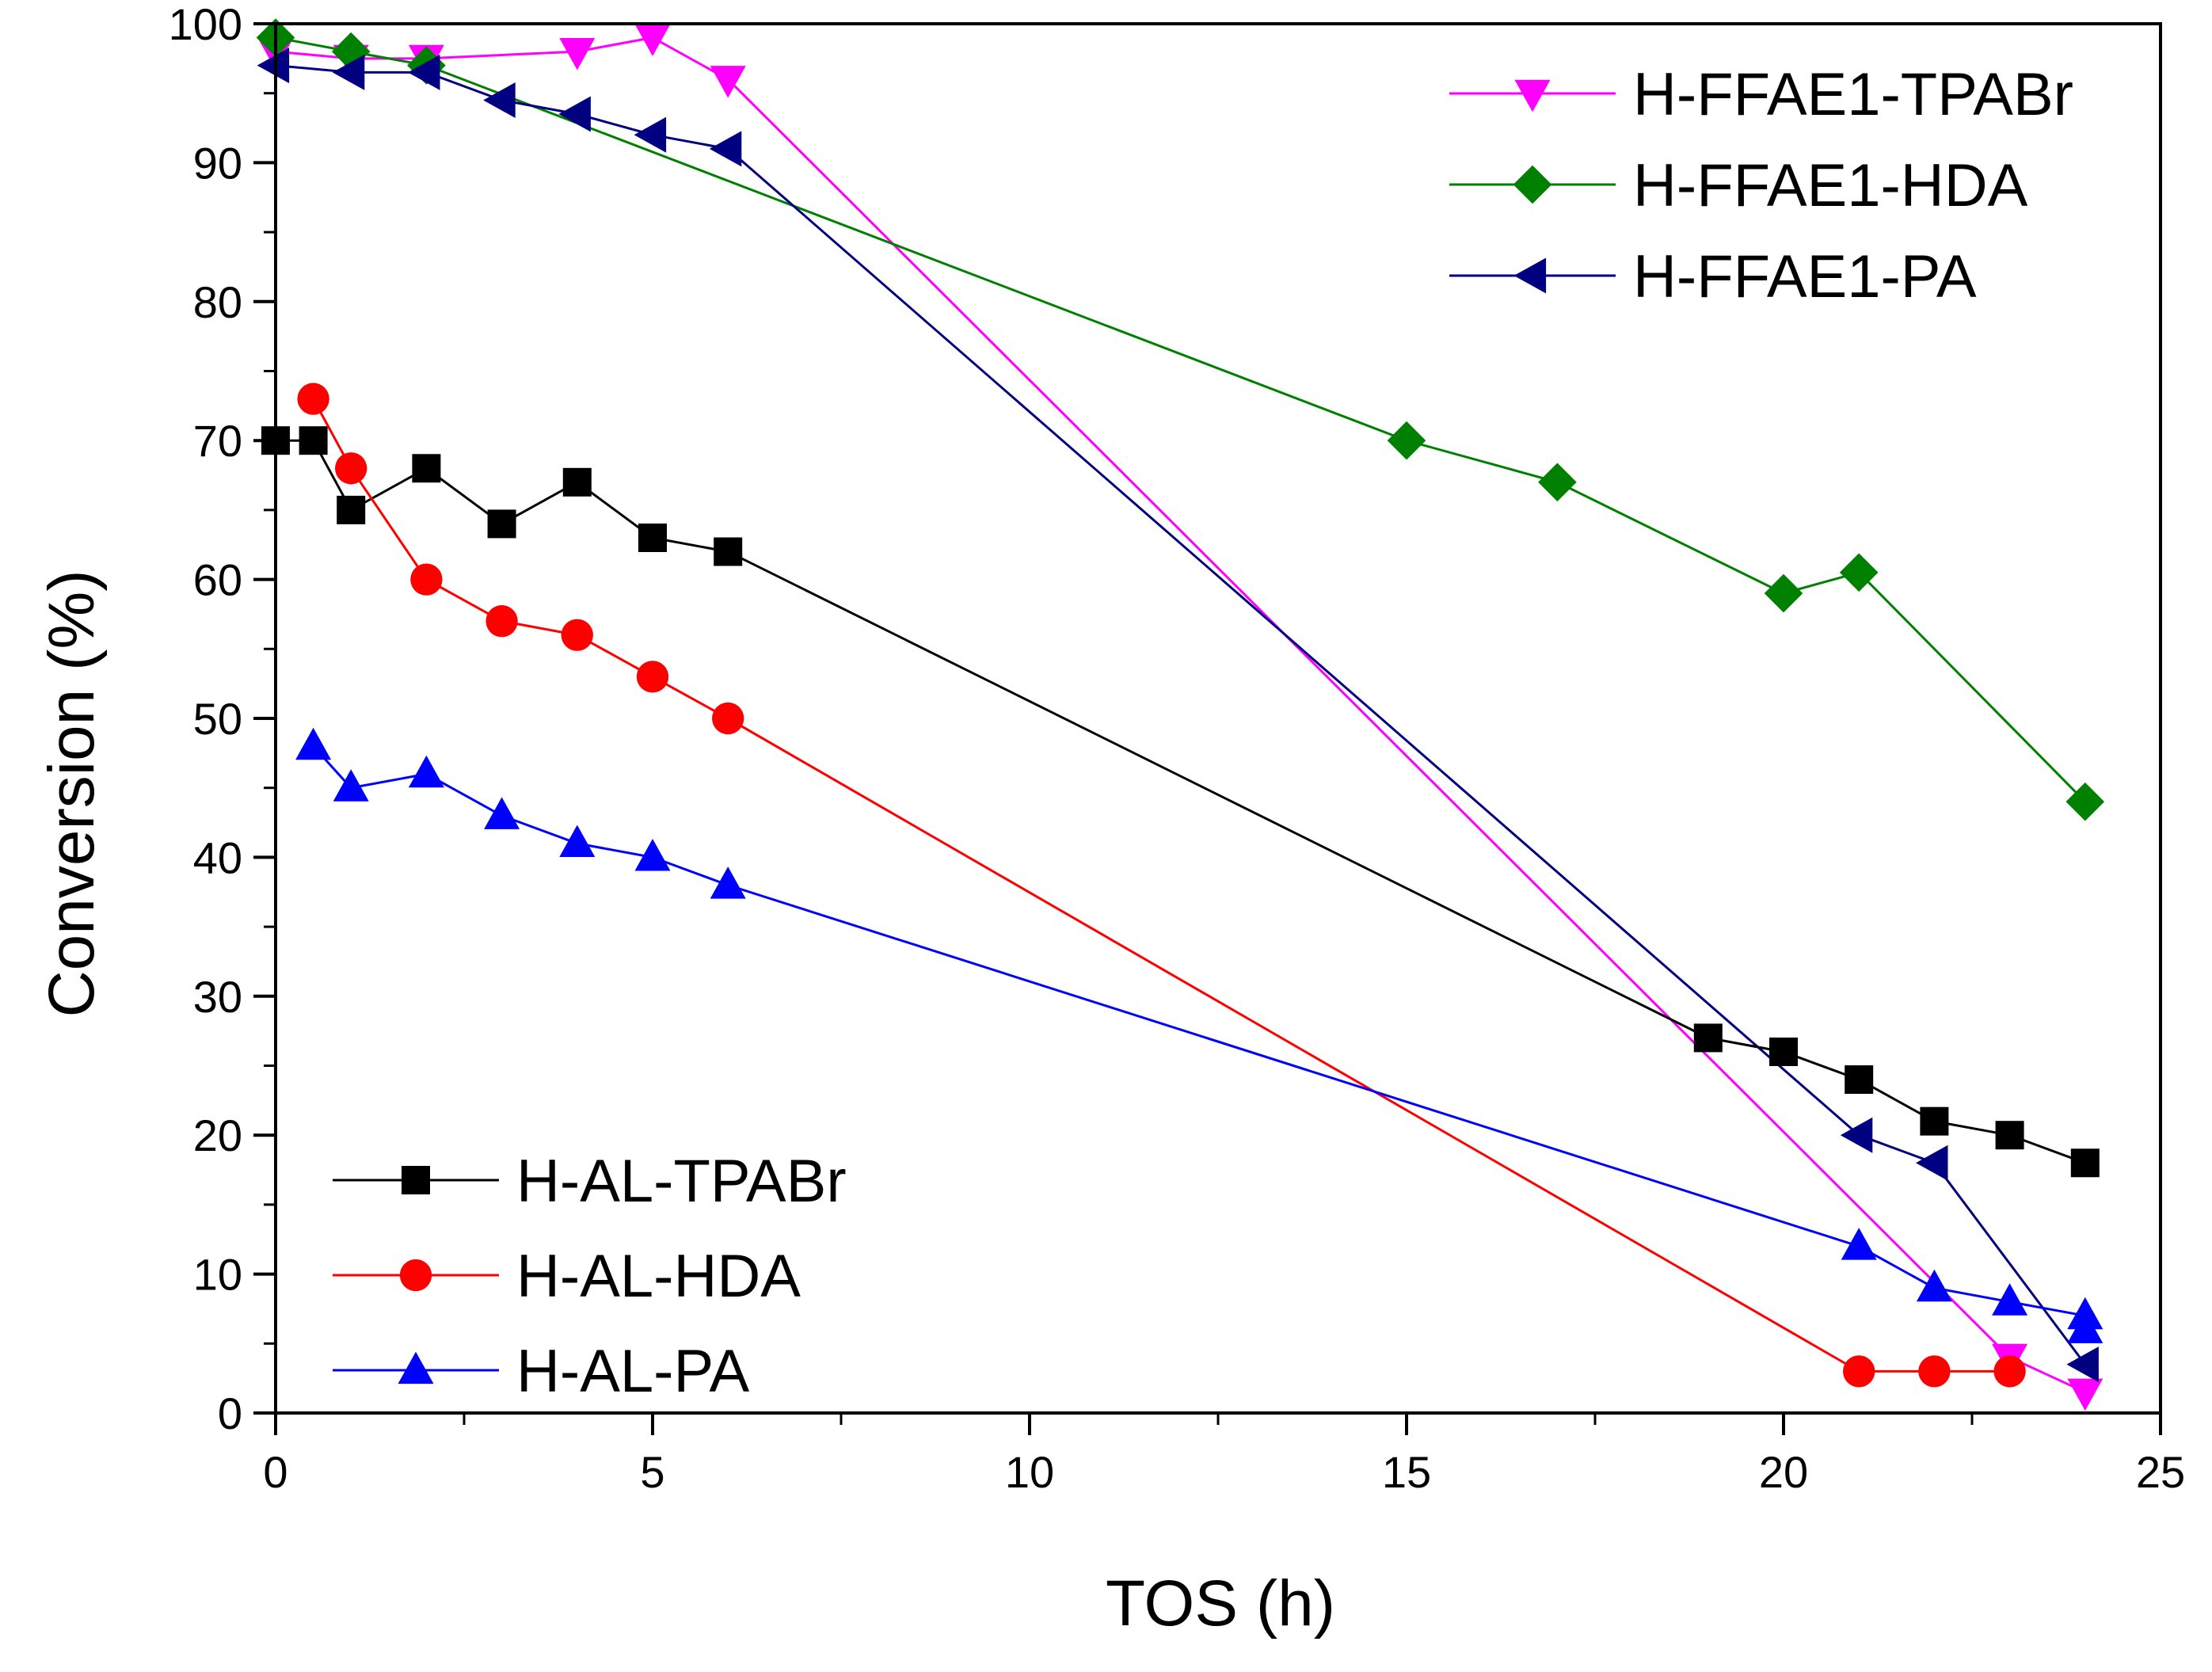  Describe the element at coordinates (205, 24) in the screenshot. I see `y-tick-label: 100` at that location.